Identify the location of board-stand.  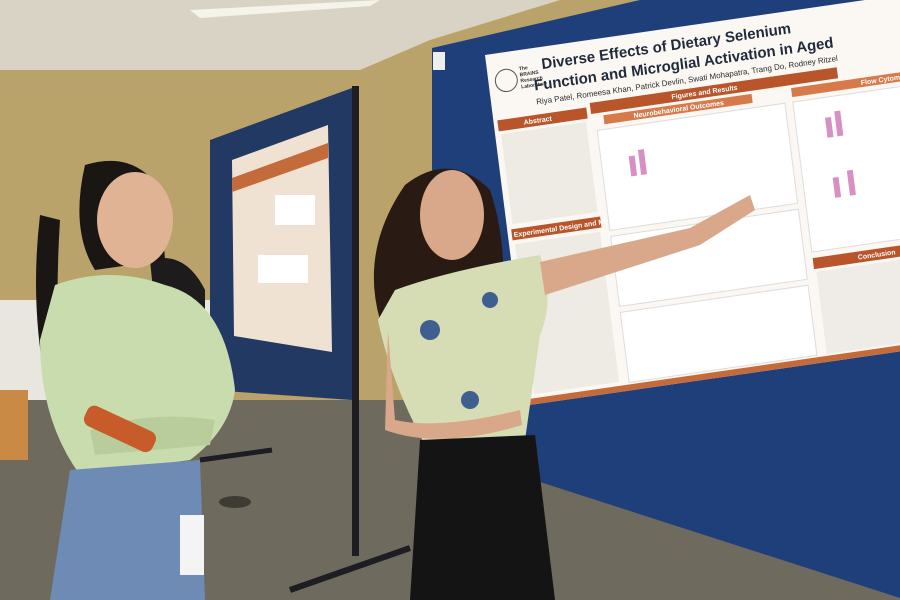
(355, 321).